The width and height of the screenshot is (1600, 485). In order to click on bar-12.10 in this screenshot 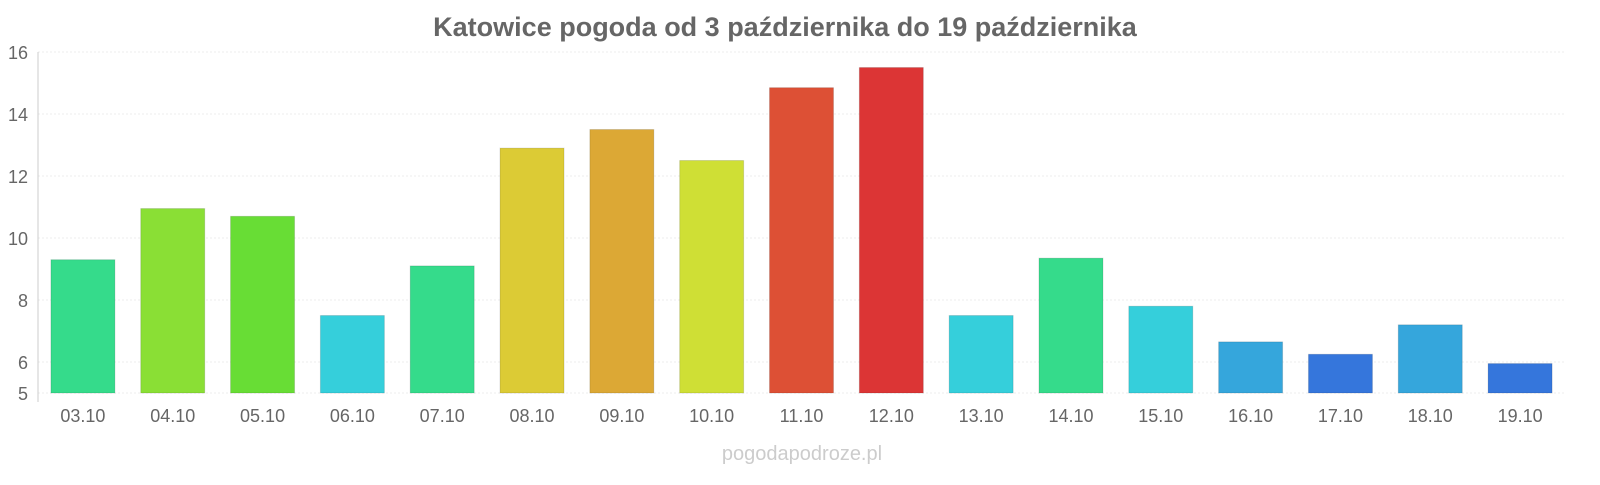, I will do `click(891, 230)`.